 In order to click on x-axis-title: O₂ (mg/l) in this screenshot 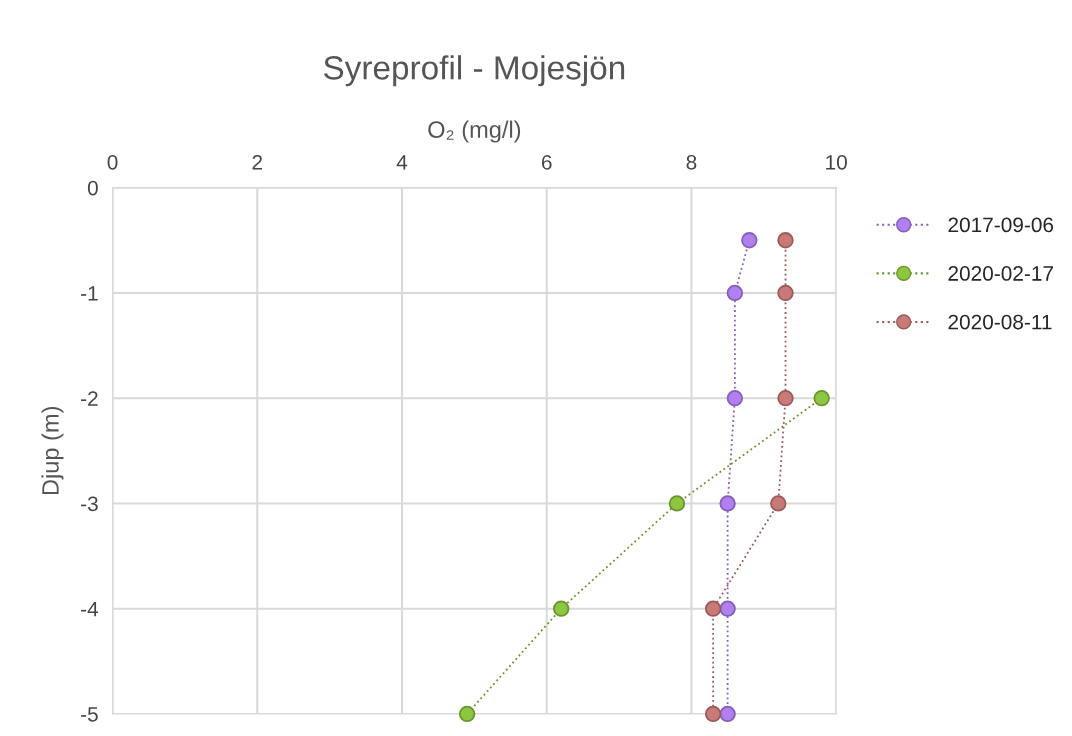, I will do `click(474, 131)`.